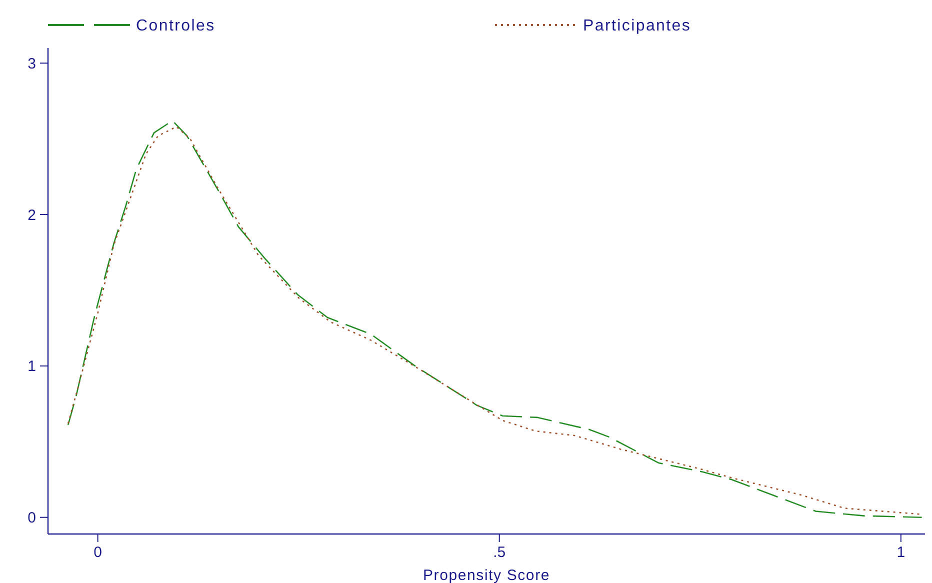 The height and width of the screenshot is (583, 932). Describe the element at coordinates (176, 26) in the screenshot. I see `legend-label: Controles` at that location.